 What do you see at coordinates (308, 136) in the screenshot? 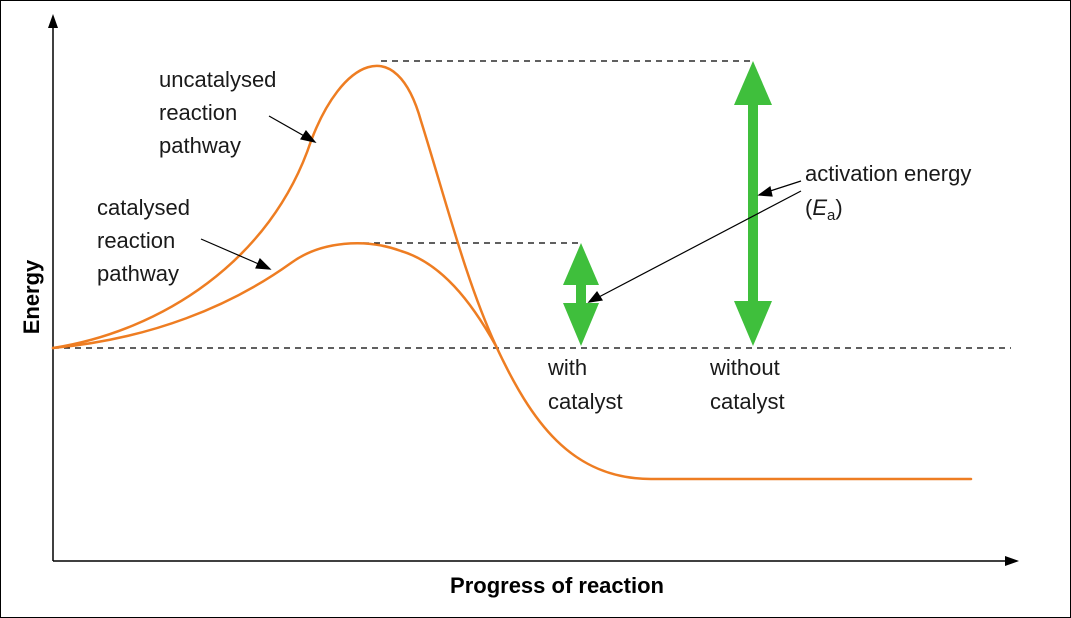
I see `uncatalysed-pointer-head` at bounding box center [308, 136].